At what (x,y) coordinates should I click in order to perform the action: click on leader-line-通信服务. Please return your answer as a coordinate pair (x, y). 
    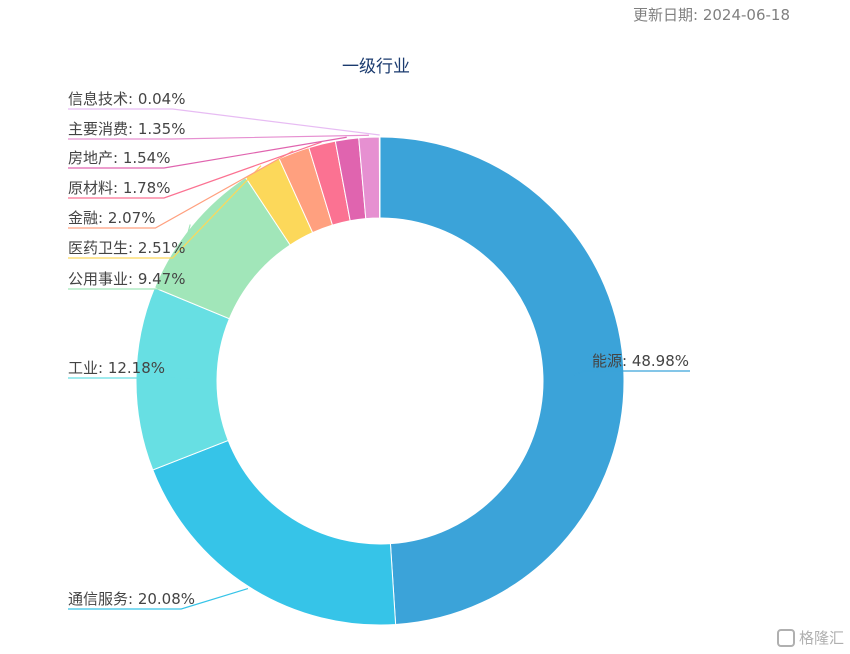
    Looking at the image, I should click on (158, 598).